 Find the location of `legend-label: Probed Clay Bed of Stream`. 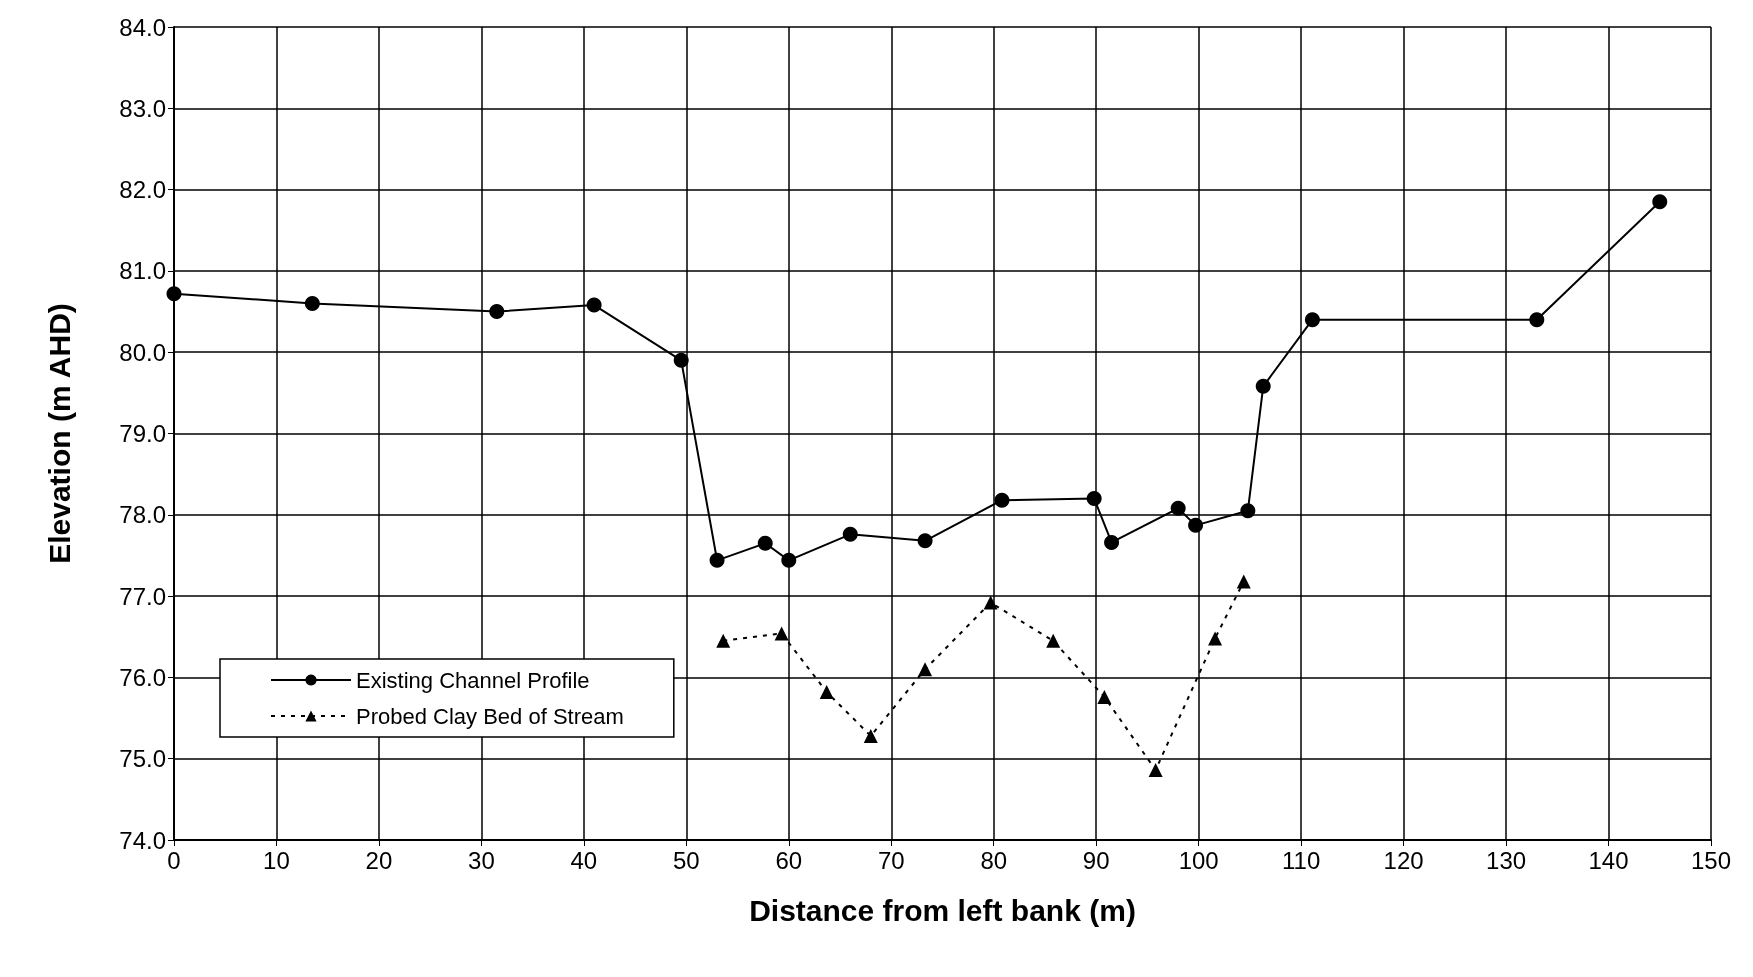

legend-label: Probed Clay Bed of Stream is located at coordinates (490, 716).